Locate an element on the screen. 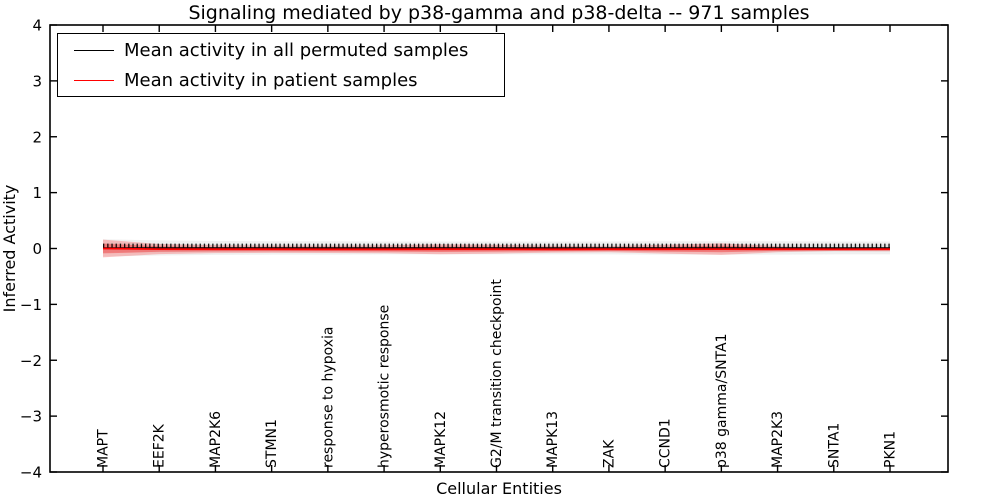 This screenshot has width=1000, height=500. y-axis-label: Inferred Activity is located at coordinates (9, 249).